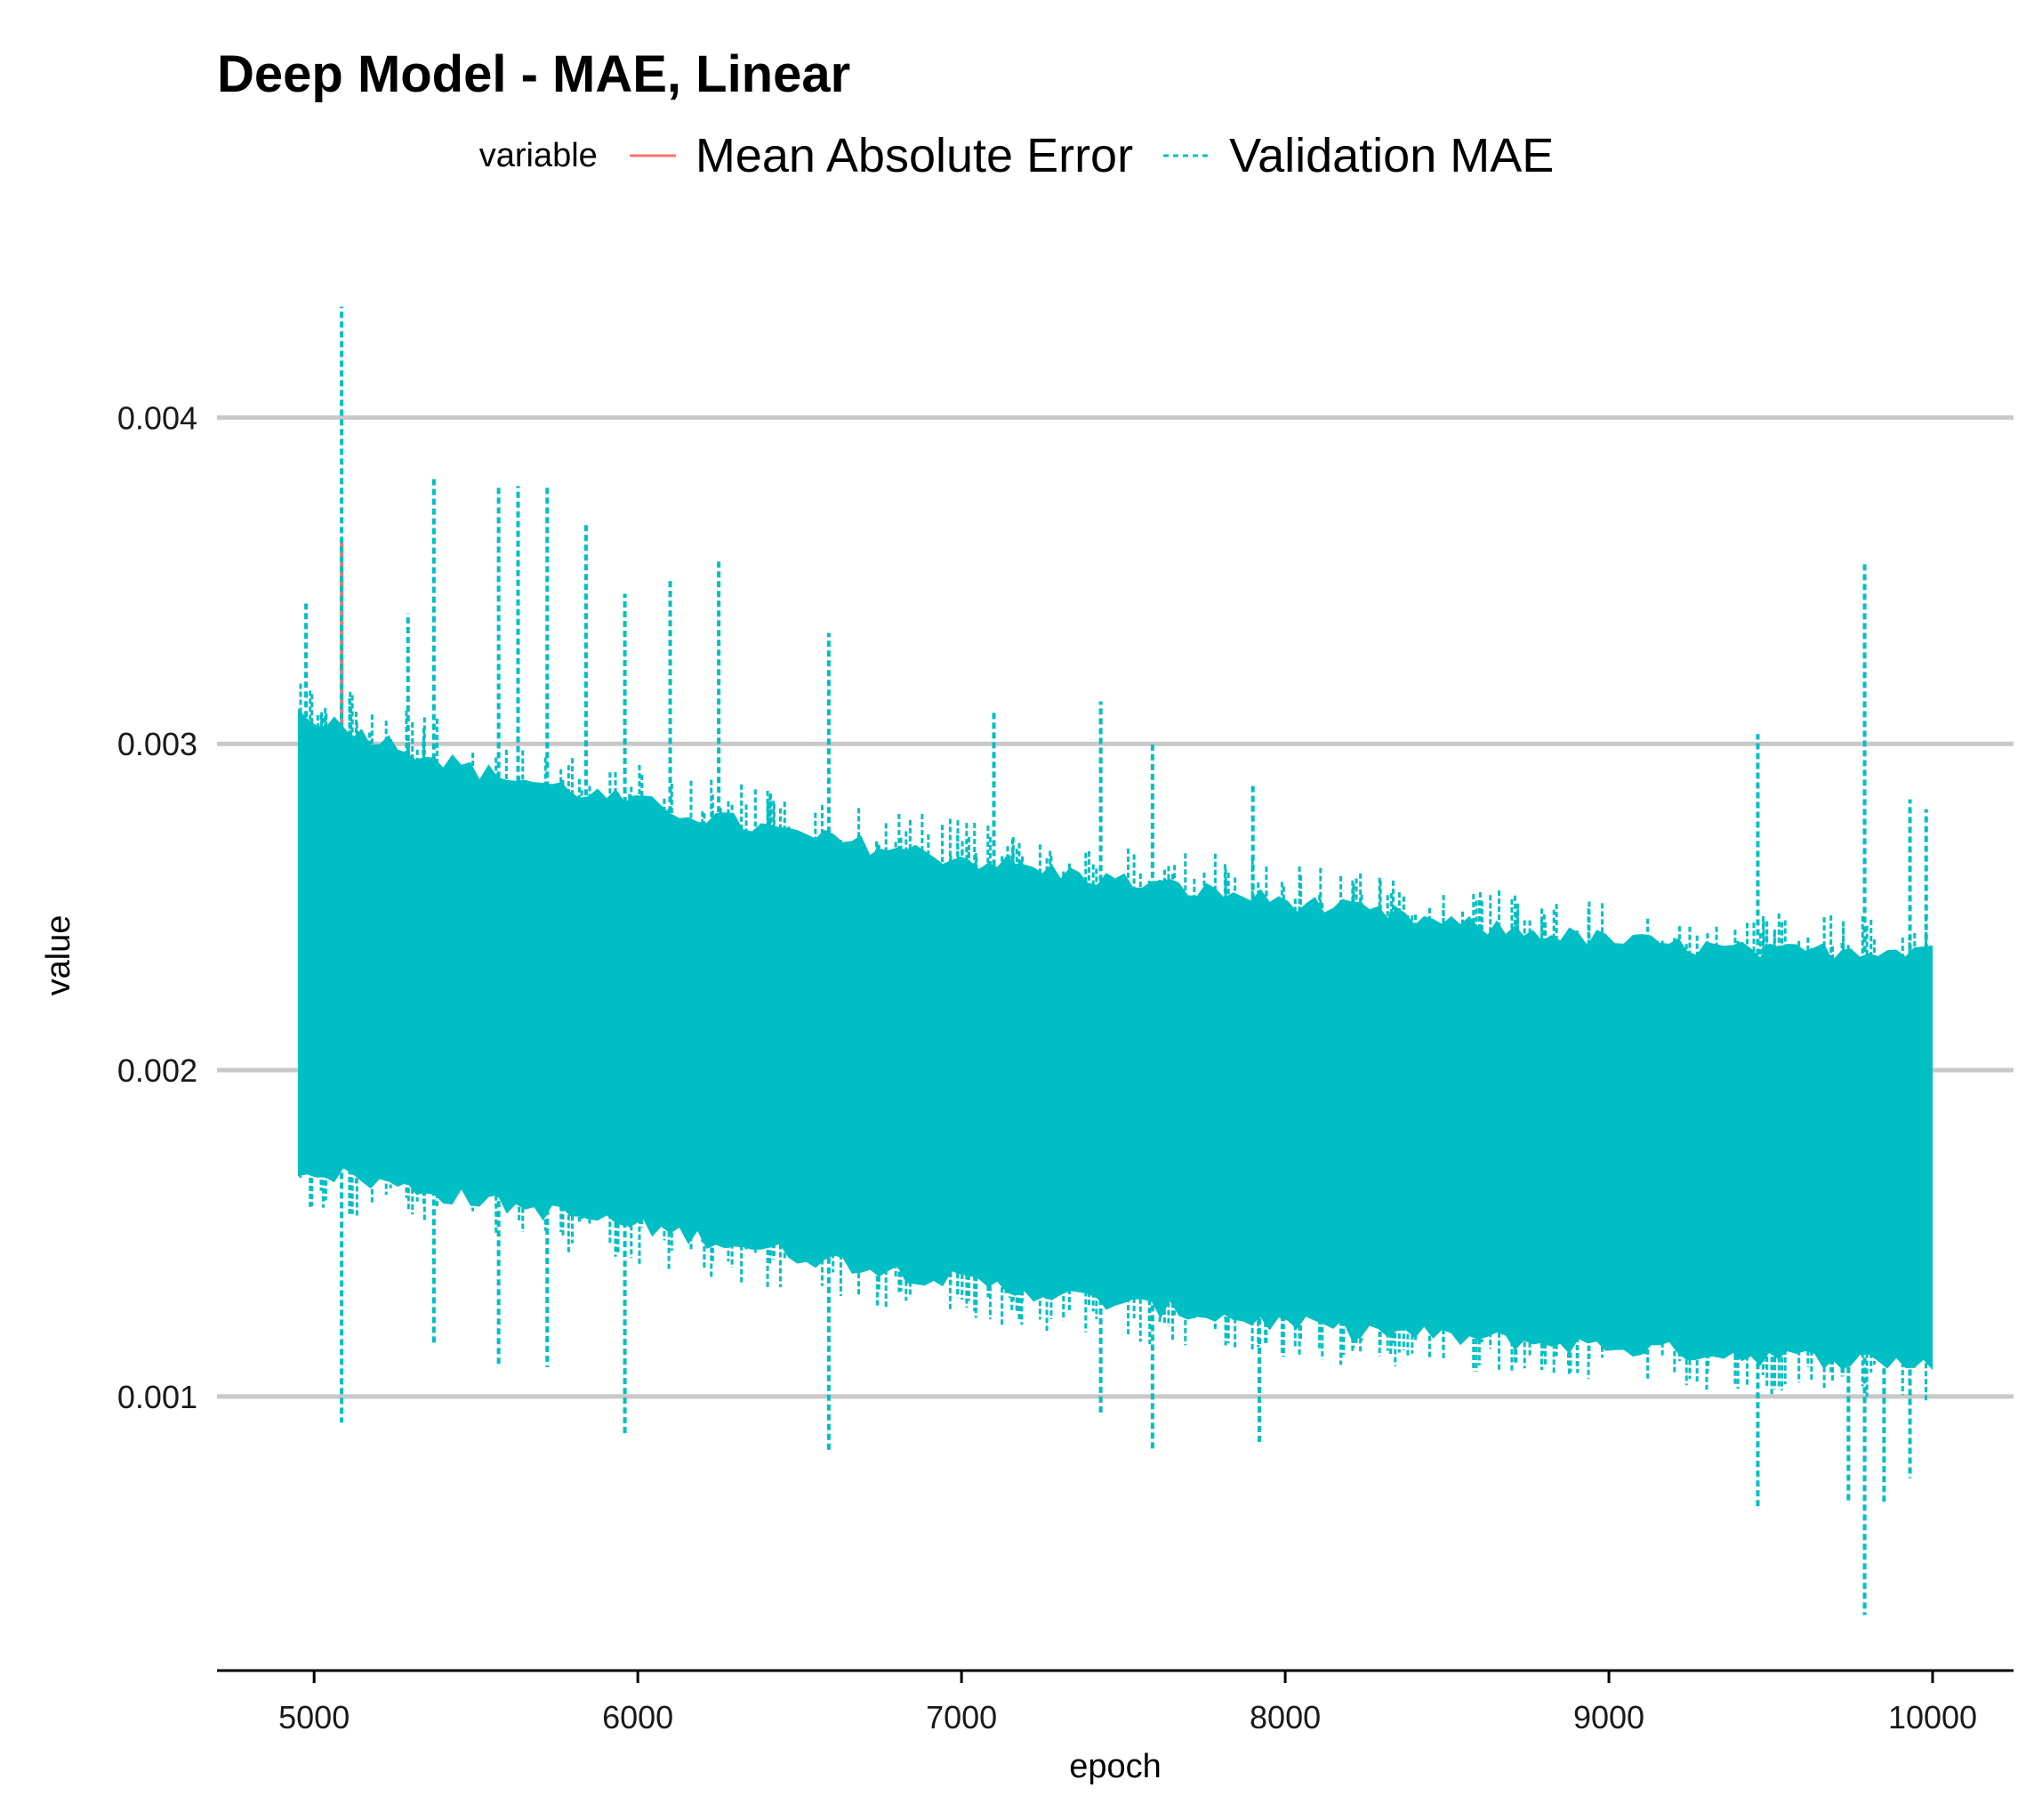 Image resolution: width=2042 pixels, height=1820 pixels. Describe the element at coordinates (58, 956) in the screenshot. I see `y-axis-title: value` at that location.